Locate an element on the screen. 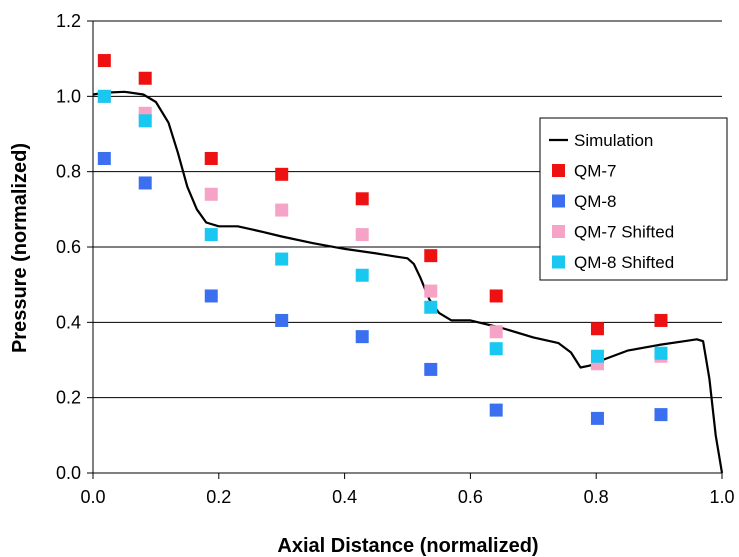  x-axis-title: Axial Distance (normalized) is located at coordinates (407, 546).